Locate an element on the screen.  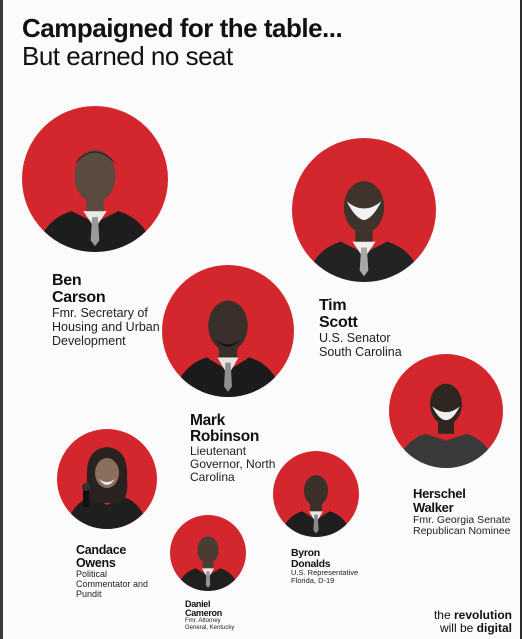
footer-line2-brand: digital is located at coordinates (494, 628).